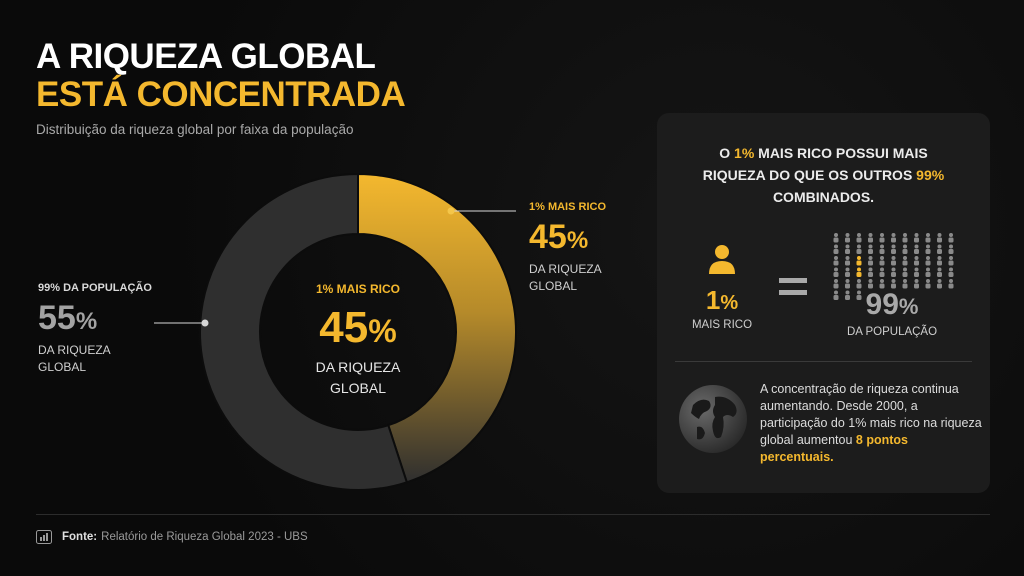 This screenshot has width=1024, height=576. I want to click on center-desc-2: GLOBAL, so click(358, 388).